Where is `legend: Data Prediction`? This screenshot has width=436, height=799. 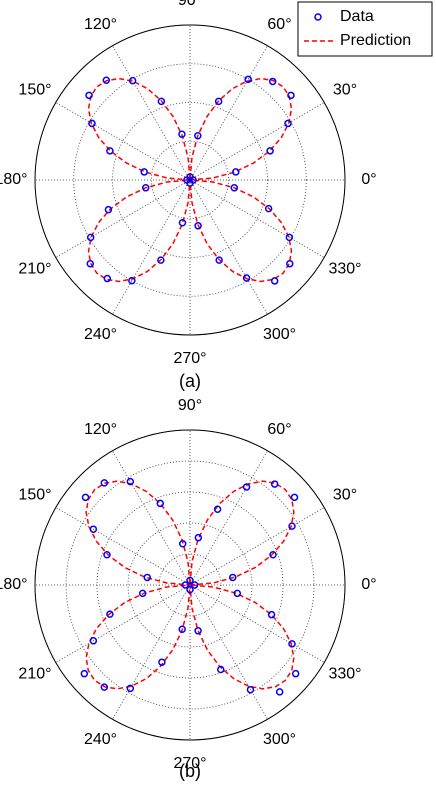
legend: Data Prediction is located at coordinates (365, 29).